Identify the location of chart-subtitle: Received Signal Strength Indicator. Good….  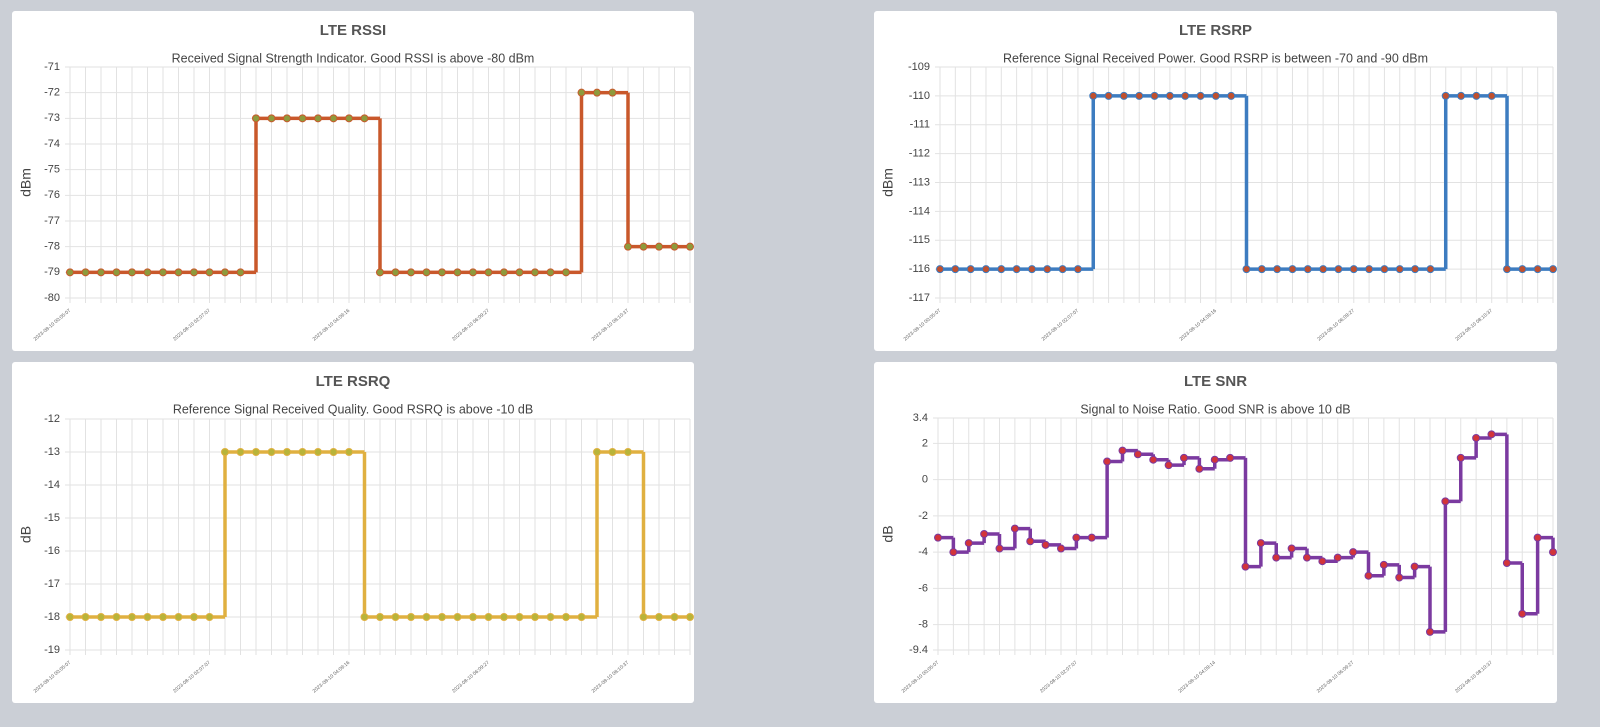
(353, 58).